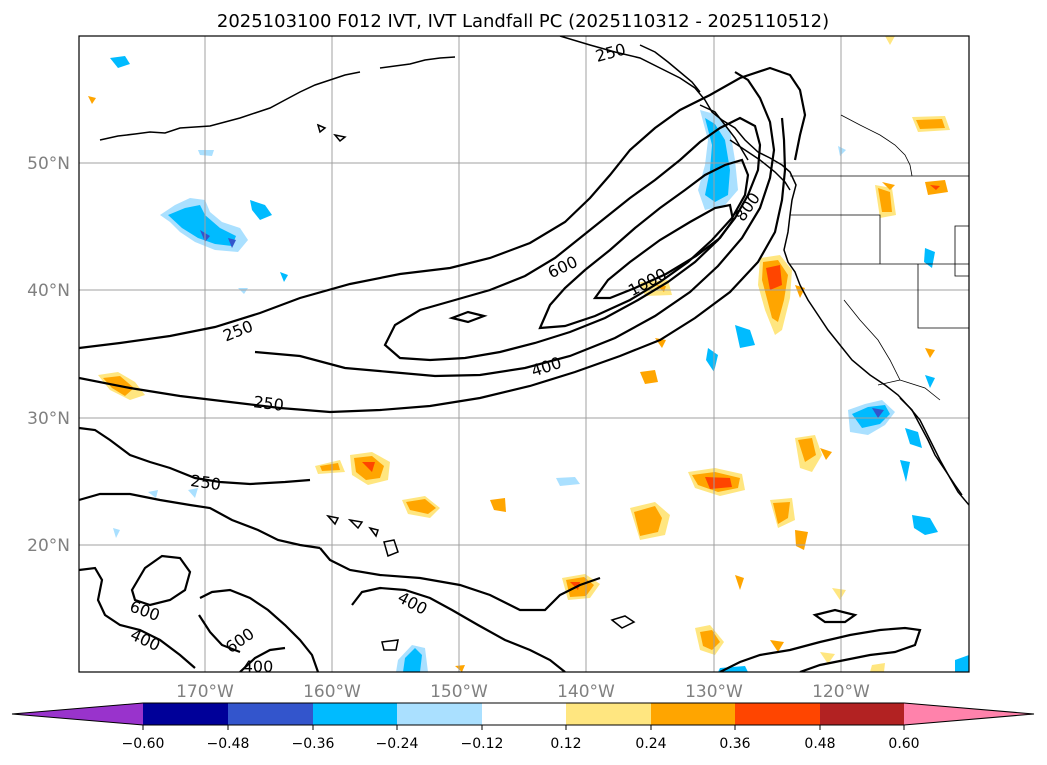  Describe the element at coordinates (48, 419) in the screenshot. I see `lat-label-30n: 30°N` at that location.